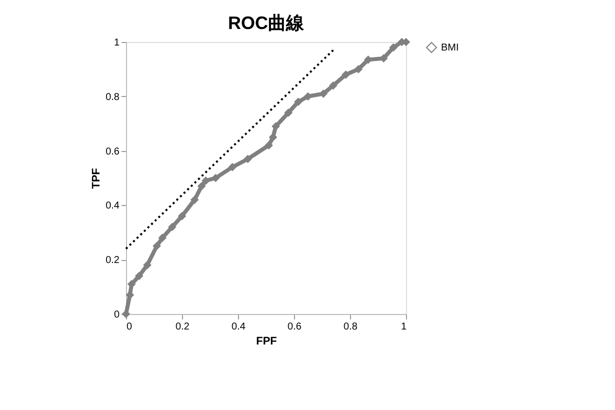 This screenshot has width=615, height=410. What do you see at coordinates (450, 48) in the screenshot?
I see `legend-label: BMI` at bounding box center [450, 48].